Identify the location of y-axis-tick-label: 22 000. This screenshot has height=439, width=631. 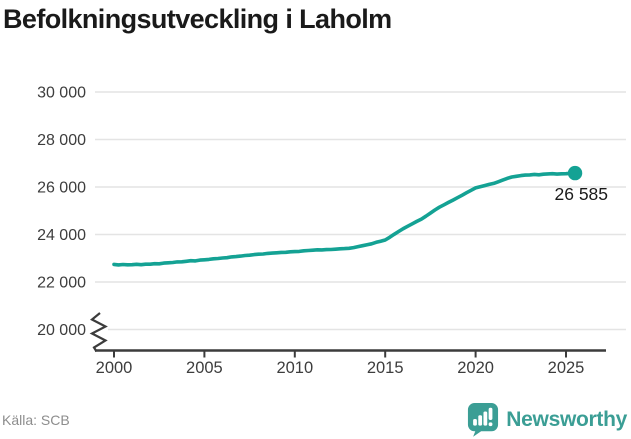
(61, 283).